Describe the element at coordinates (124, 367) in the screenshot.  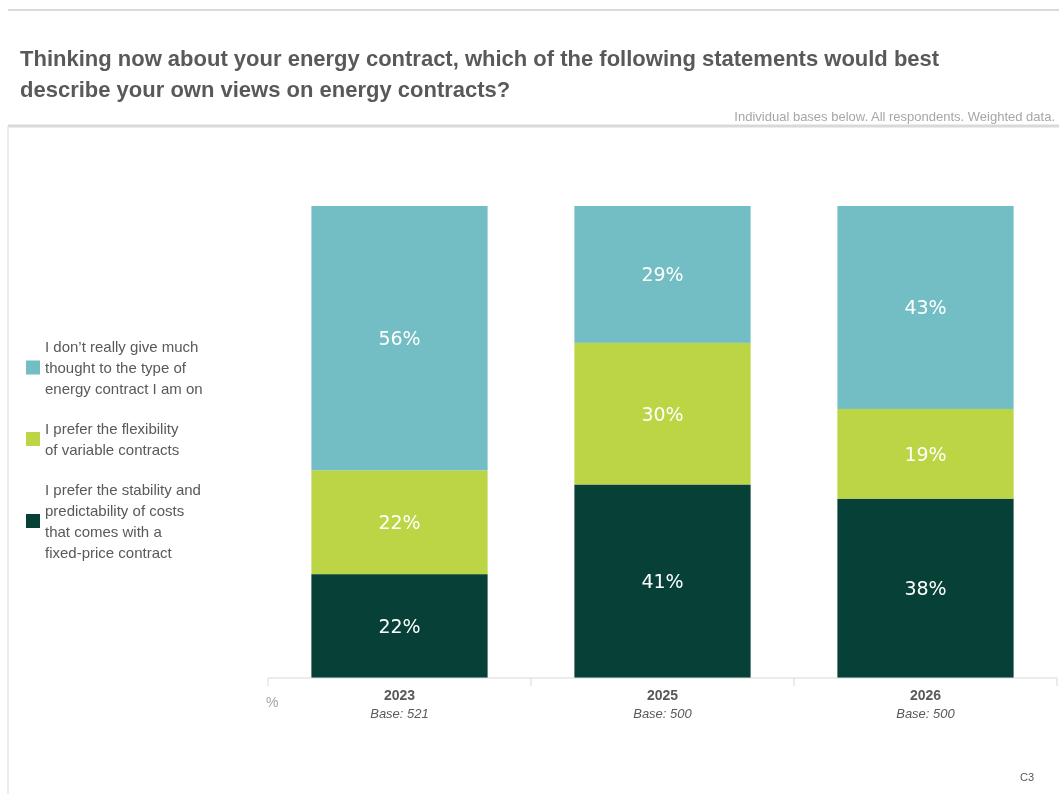
I see `legend-label: I don’t really give much thought to the type of energy contract I am on` at that location.